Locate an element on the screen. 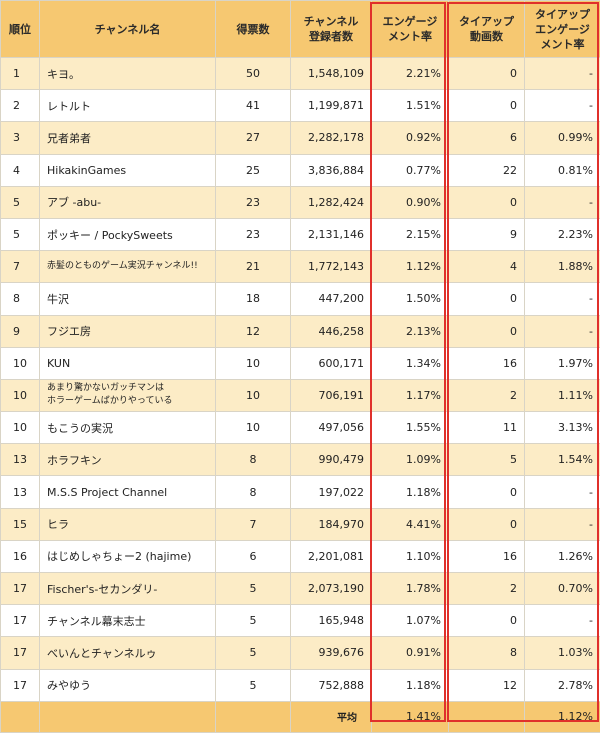  header-tieup-engagement: タイアップ エンゲージ メント率 is located at coordinates (562, 29).